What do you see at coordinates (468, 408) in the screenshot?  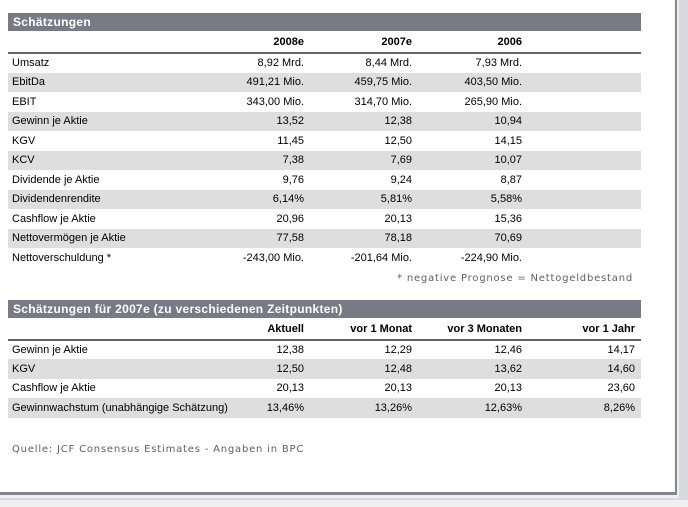 I see `value-cell: 12,63%` at bounding box center [468, 408].